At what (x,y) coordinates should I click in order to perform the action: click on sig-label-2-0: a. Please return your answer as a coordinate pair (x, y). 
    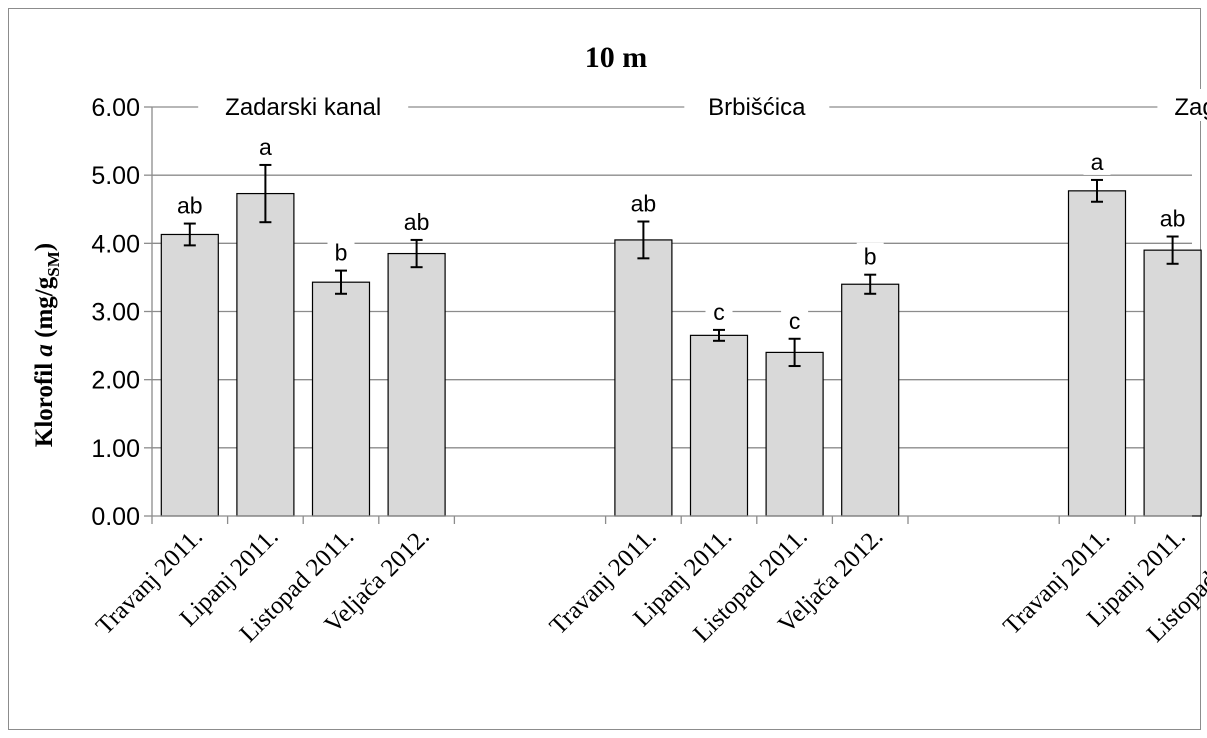
    Looking at the image, I should click on (1097, 162).